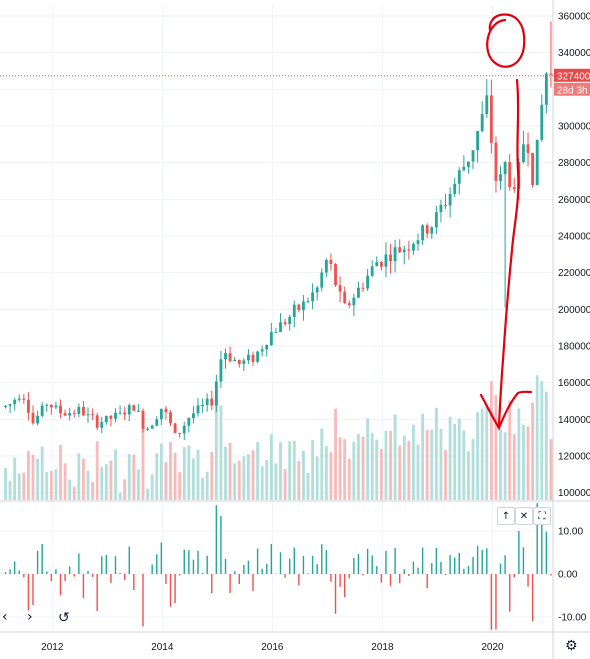 The image size is (590, 659). What do you see at coordinates (570, 532) in the screenshot?
I see `osc-tick-label: 10.00` at bounding box center [570, 532].